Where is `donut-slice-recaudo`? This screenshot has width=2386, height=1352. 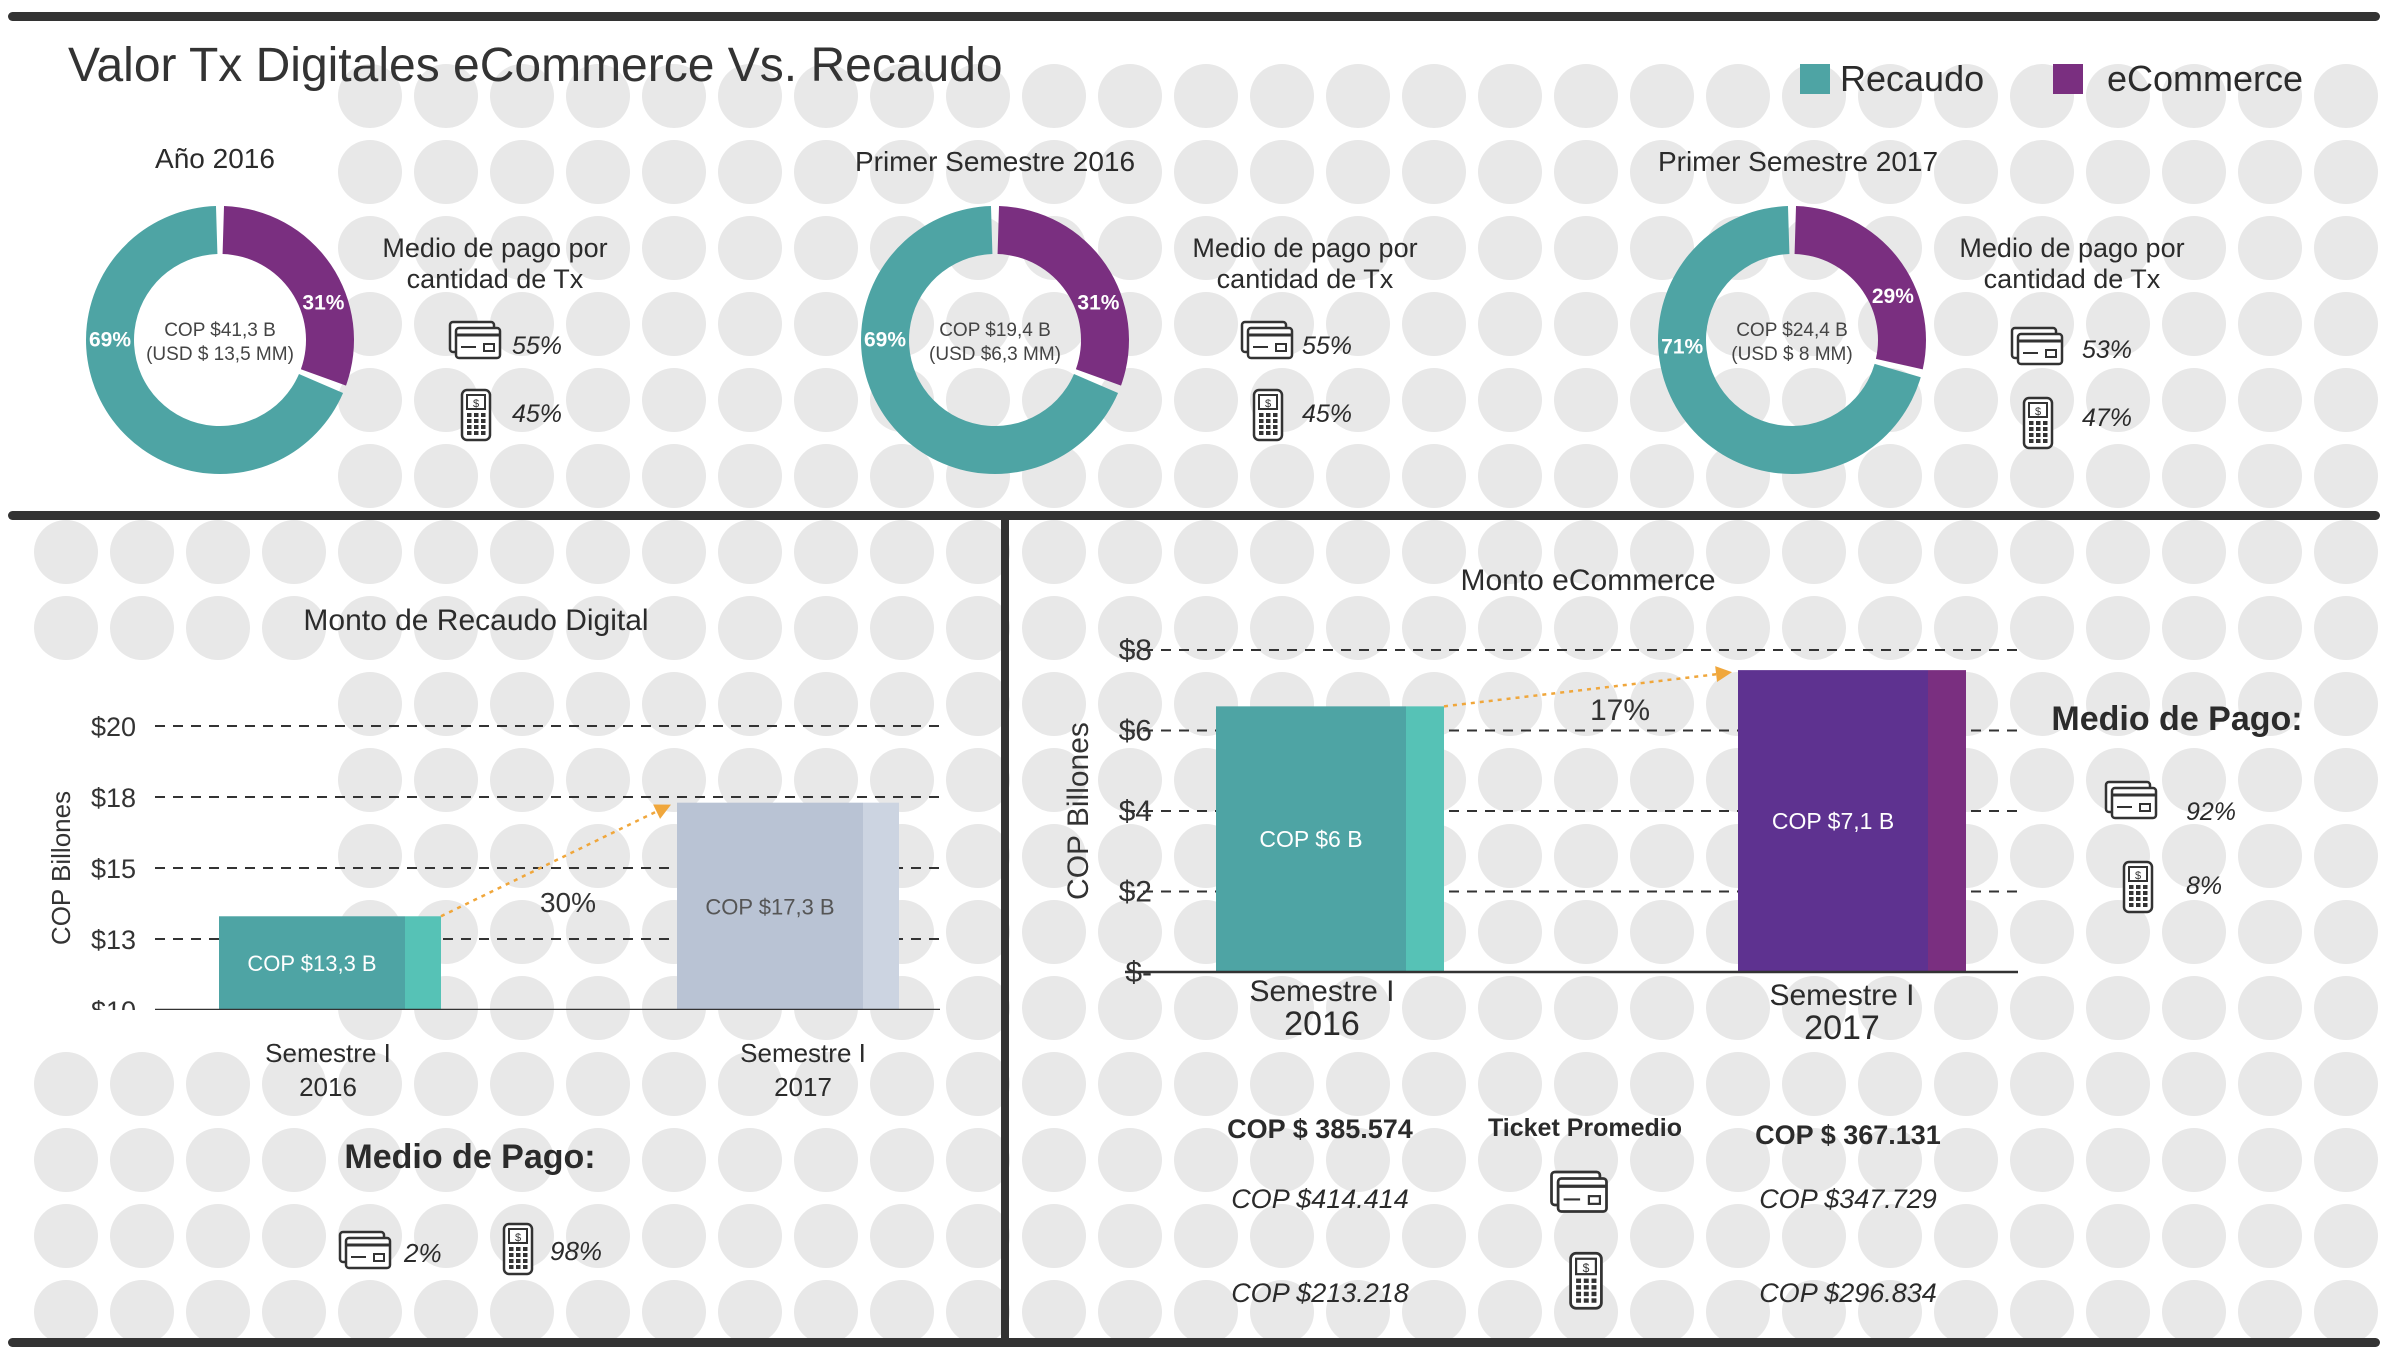 donut-slice-recaudo is located at coordinates (990, 340).